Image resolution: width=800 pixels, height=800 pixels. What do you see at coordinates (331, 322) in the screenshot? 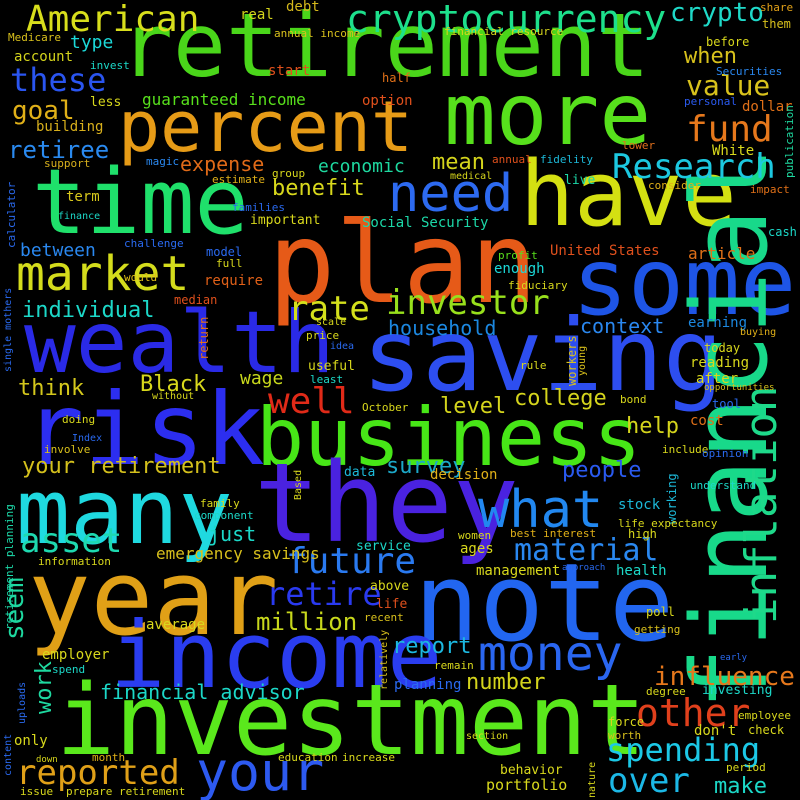
I see `word-scale: scale` at bounding box center [331, 322].